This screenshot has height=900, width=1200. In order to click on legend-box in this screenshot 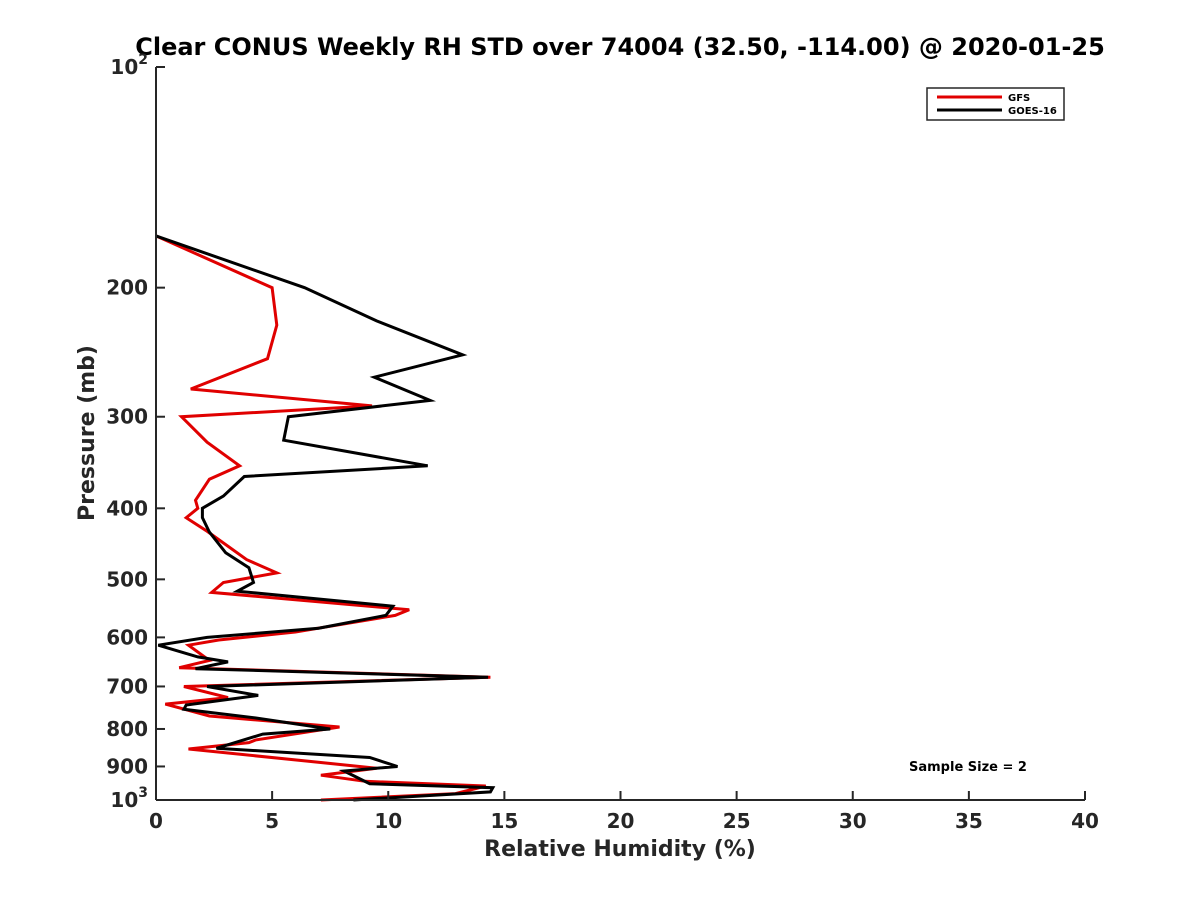, I will do `click(995, 104)`.